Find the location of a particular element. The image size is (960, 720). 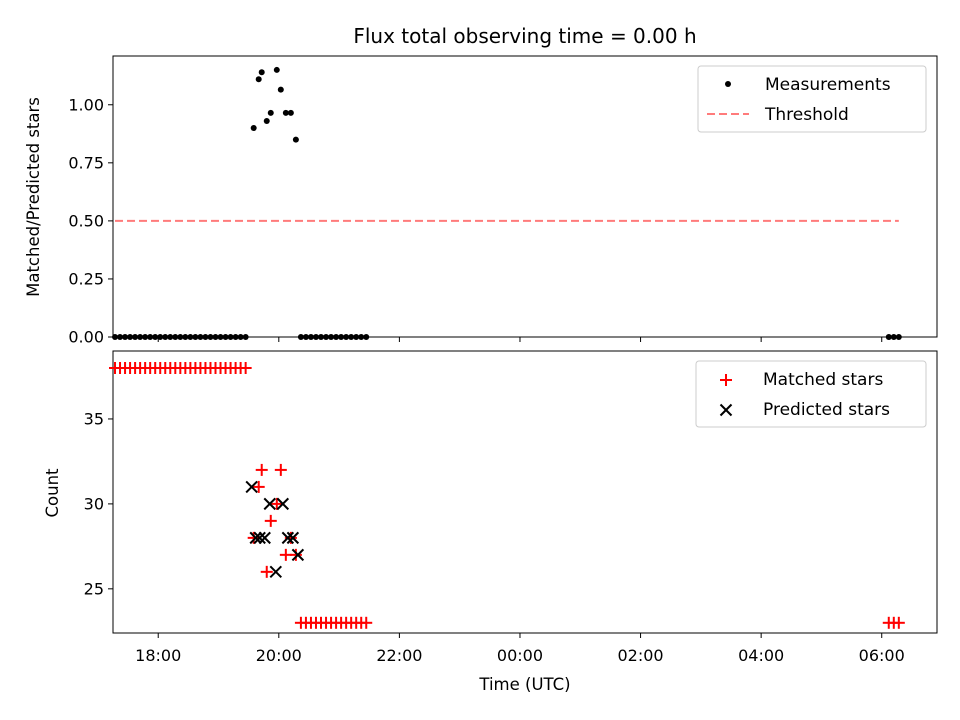

top-legend: Measurements Threshold is located at coordinates (812, 99).